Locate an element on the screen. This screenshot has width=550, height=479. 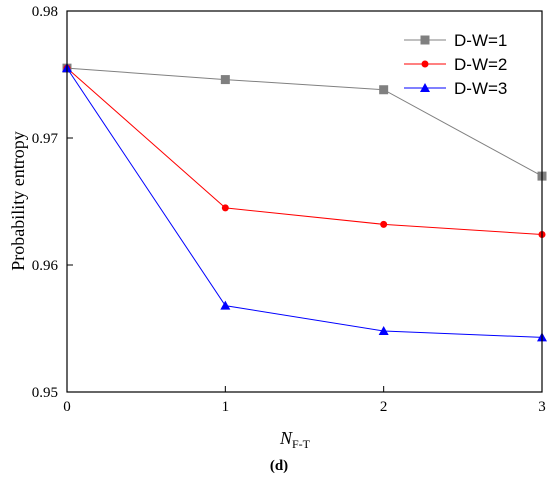
y-tick-label: 0.95 is located at coordinates (45, 393).